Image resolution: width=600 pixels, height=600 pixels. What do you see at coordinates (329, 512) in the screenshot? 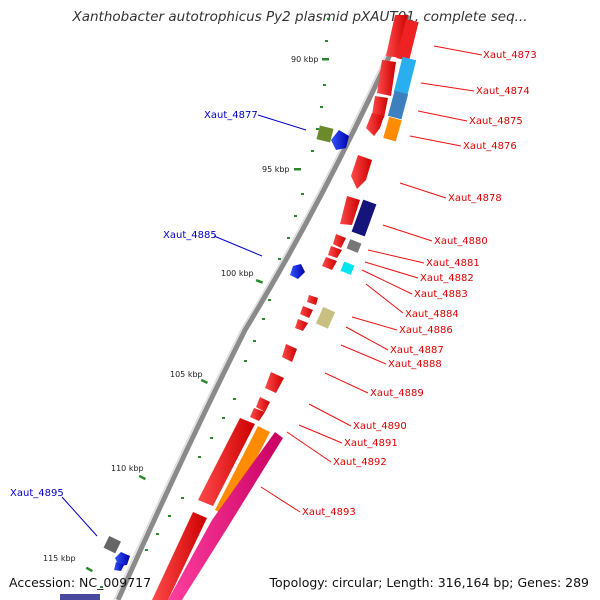
I see `gene-label-4893: Xaut_4893` at bounding box center [329, 512].